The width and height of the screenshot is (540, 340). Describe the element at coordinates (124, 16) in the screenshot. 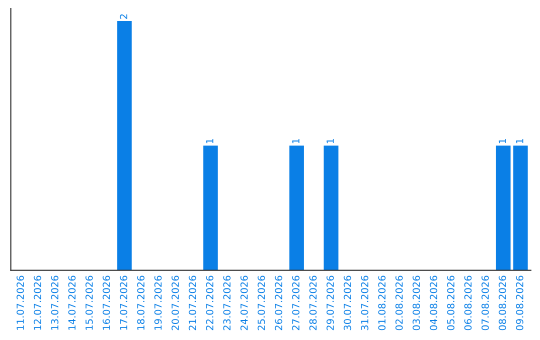

I see `data-label: 2` at that location.